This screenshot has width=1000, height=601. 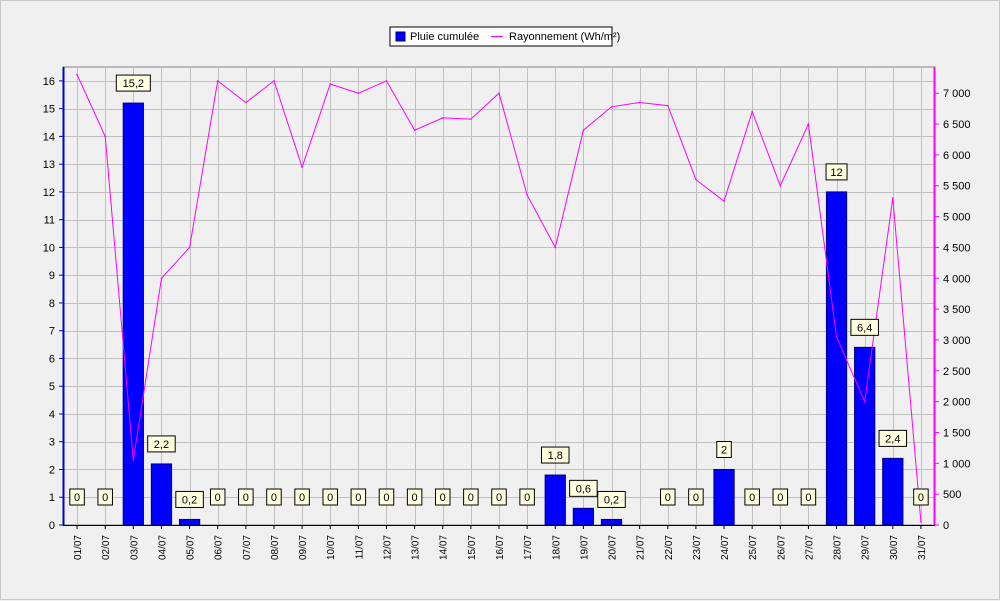 What do you see at coordinates (161, 445) in the screenshot?
I see `data-label: 2,2` at bounding box center [161, 445].